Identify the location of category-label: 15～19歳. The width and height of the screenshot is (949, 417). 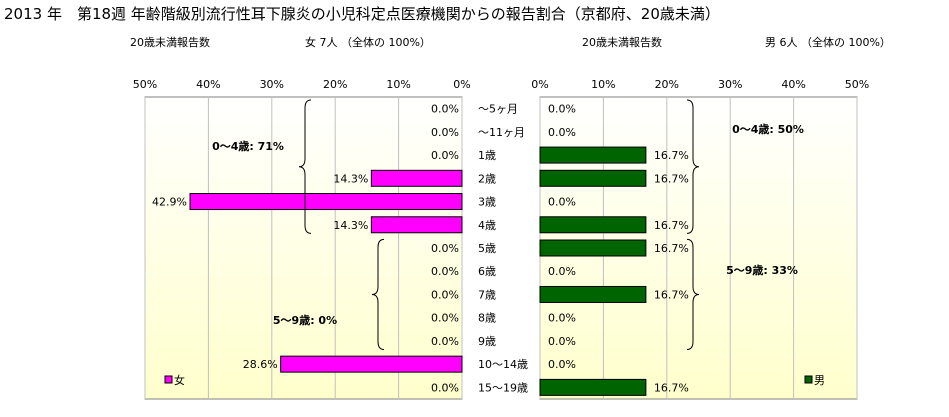
(503, 387).